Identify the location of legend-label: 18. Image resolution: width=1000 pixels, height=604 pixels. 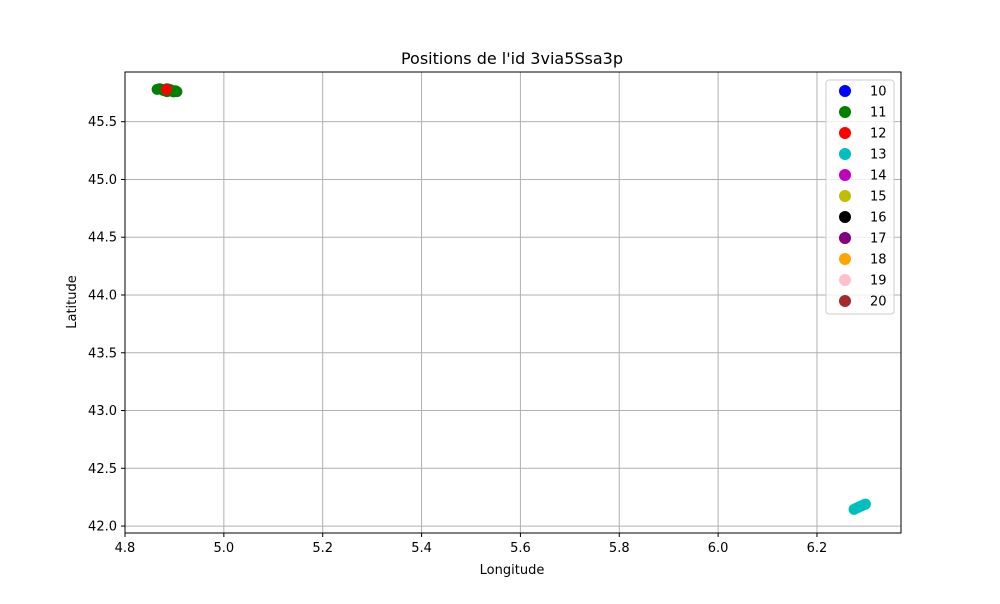
(878, 260).